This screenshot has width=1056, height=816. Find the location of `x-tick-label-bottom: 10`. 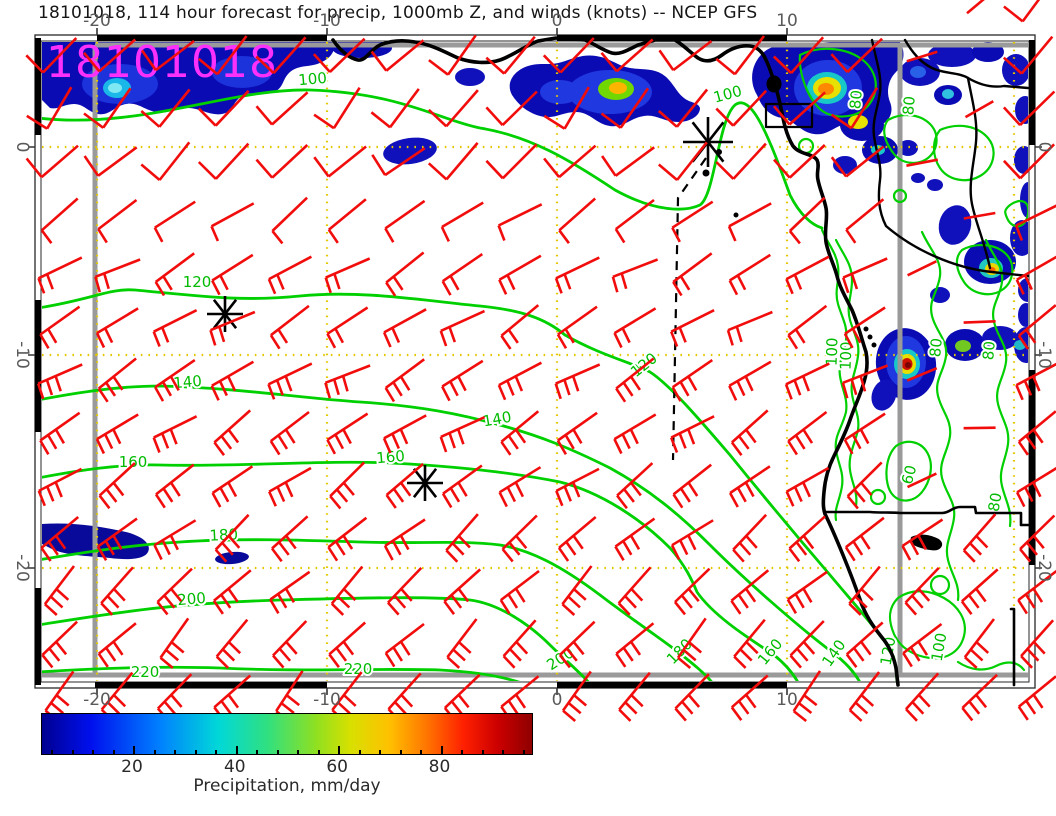

x-tick-label-bottom: 10 is located at coordinates (787, 700).